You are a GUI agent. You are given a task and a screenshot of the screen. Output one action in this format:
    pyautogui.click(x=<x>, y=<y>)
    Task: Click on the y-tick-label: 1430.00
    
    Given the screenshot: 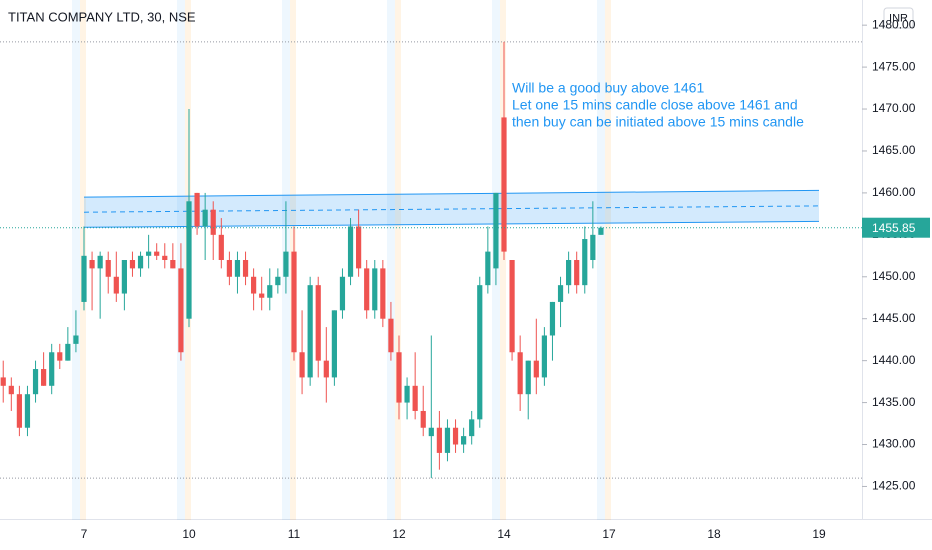 What is the action you would take?
    pyautogui.click(x=894, y=444)
    